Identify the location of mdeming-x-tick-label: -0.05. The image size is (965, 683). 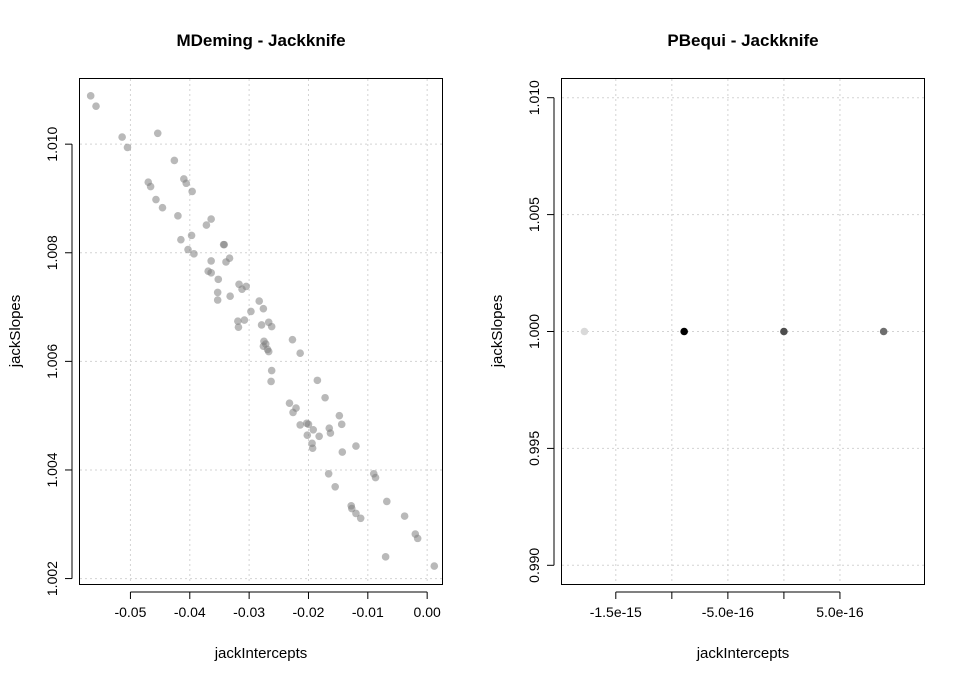
(130, 612).